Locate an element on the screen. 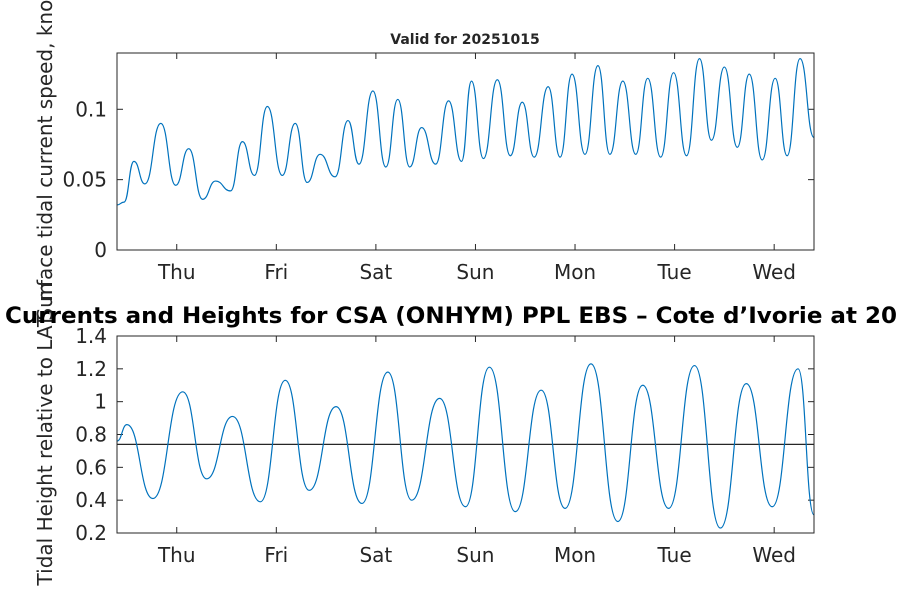 Image resolution: width=900 pixels, height=600 pixels. height-y-tick-label: 0.6 is located at coordinates (91, 467).